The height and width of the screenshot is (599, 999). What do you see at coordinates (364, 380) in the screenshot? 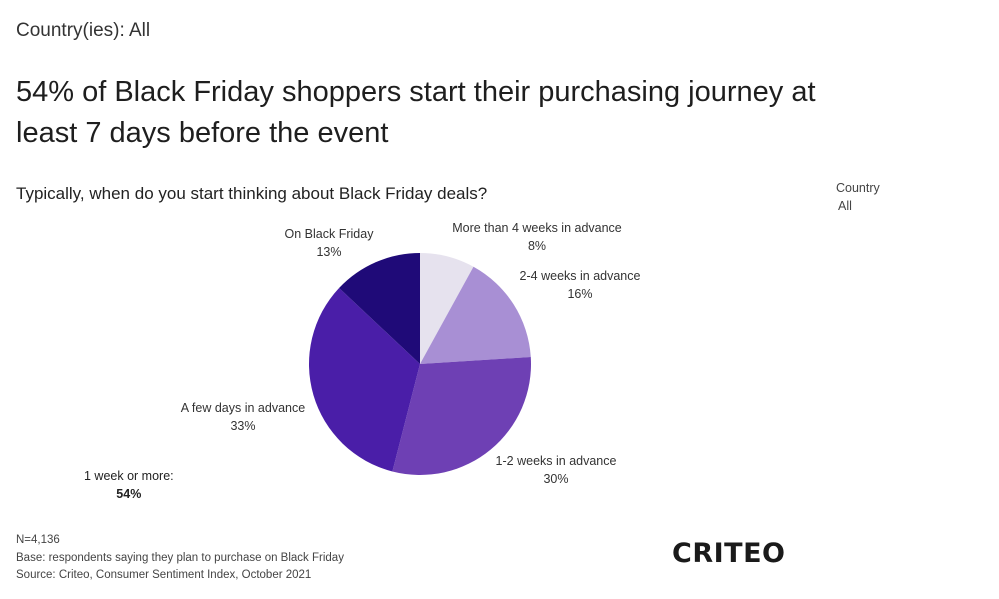
I see `pie-slice-a-few-days-in-advance` at bounding box center [364, 380].